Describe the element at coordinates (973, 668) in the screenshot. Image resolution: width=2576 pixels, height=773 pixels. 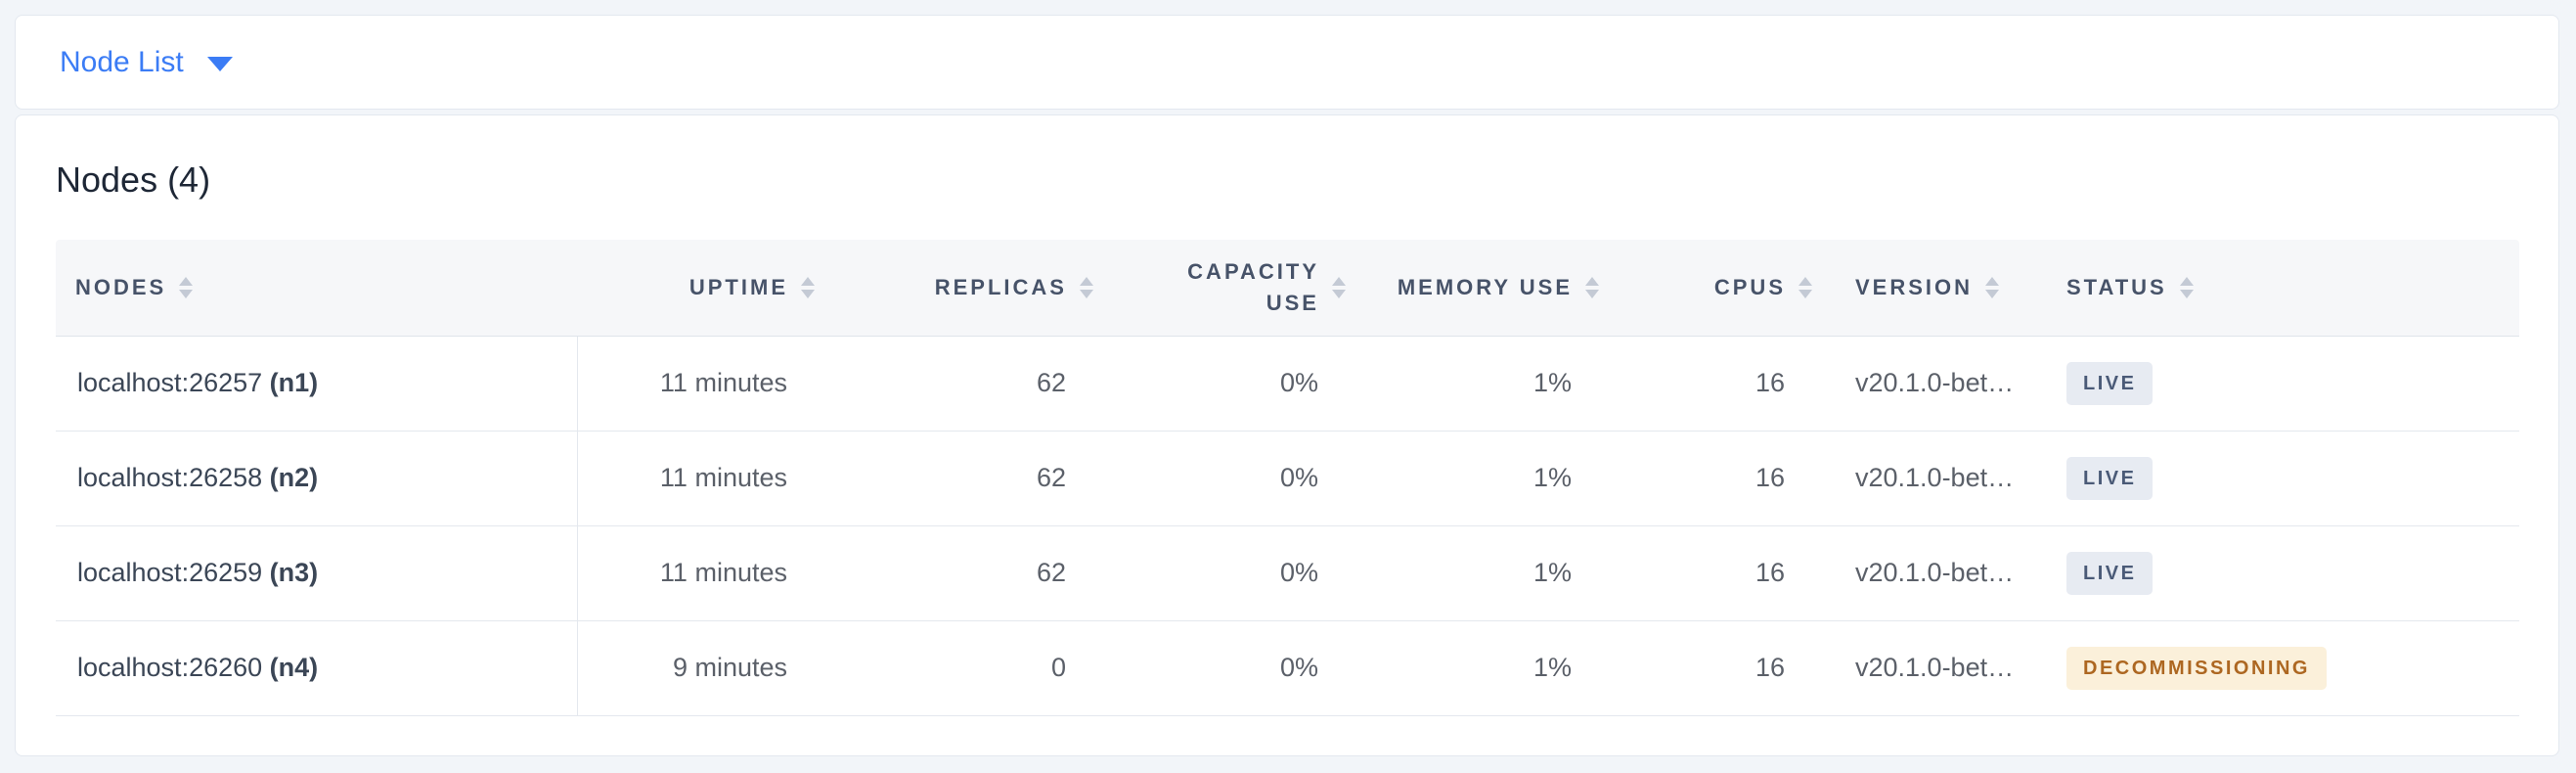
I see `replicas-cell: 0` at that location.